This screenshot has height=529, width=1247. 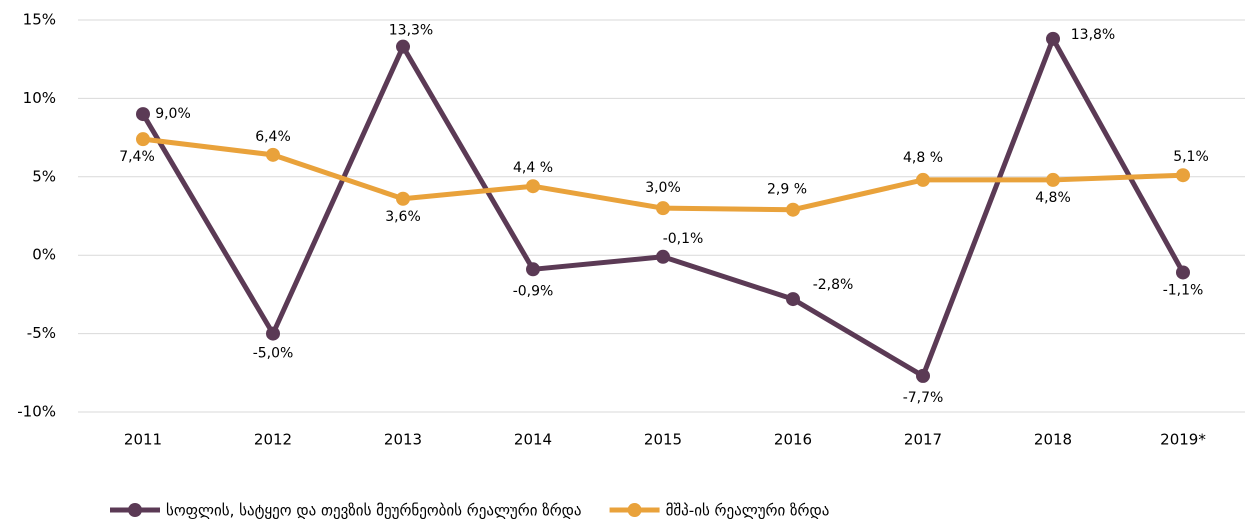 What do you see at coordinates (273, 440) in the screenshot?
I see `x-tick-label: 2012` at bounding box center [273, 440].